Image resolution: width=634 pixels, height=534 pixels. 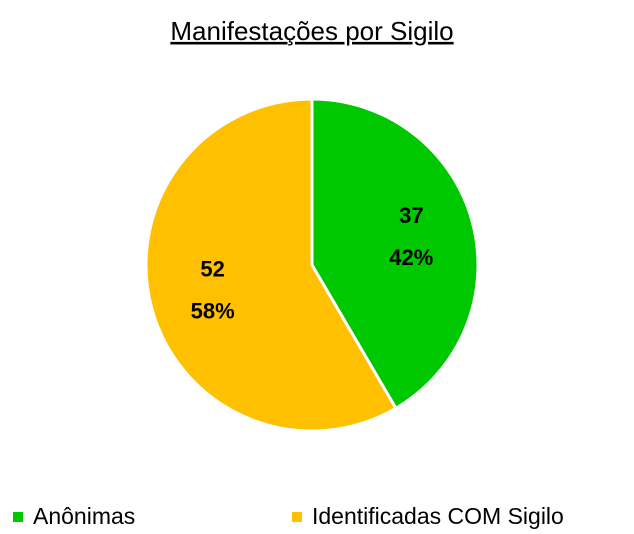 I want to click on legend-label: Identificadas COM Sigilo, so click(x=438, y=516).